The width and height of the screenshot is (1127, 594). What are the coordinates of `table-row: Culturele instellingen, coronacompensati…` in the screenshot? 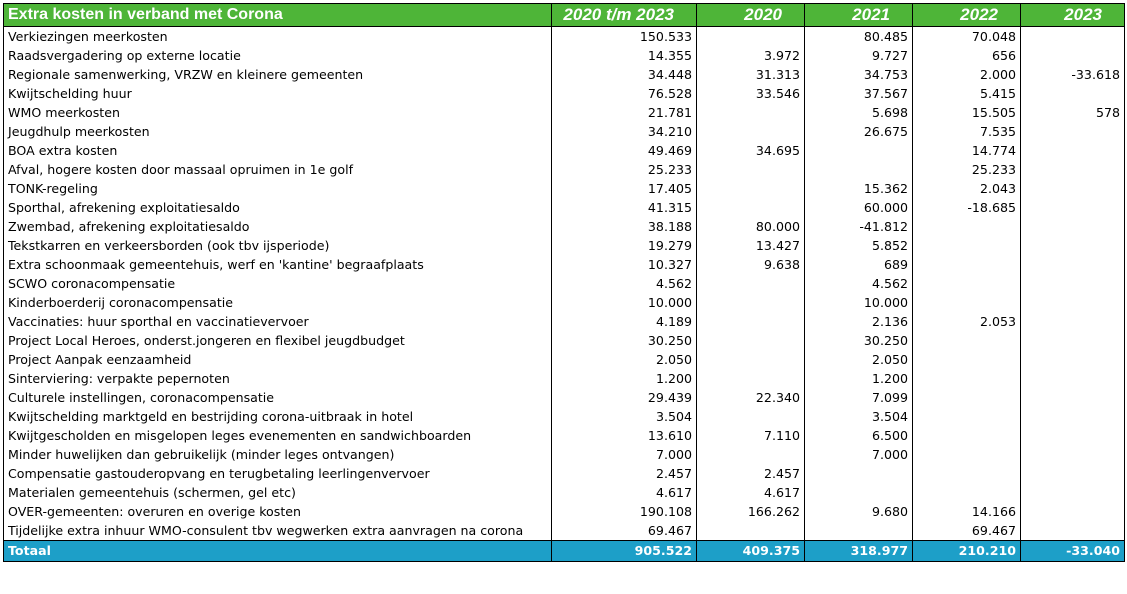 It's located at (564, 397).